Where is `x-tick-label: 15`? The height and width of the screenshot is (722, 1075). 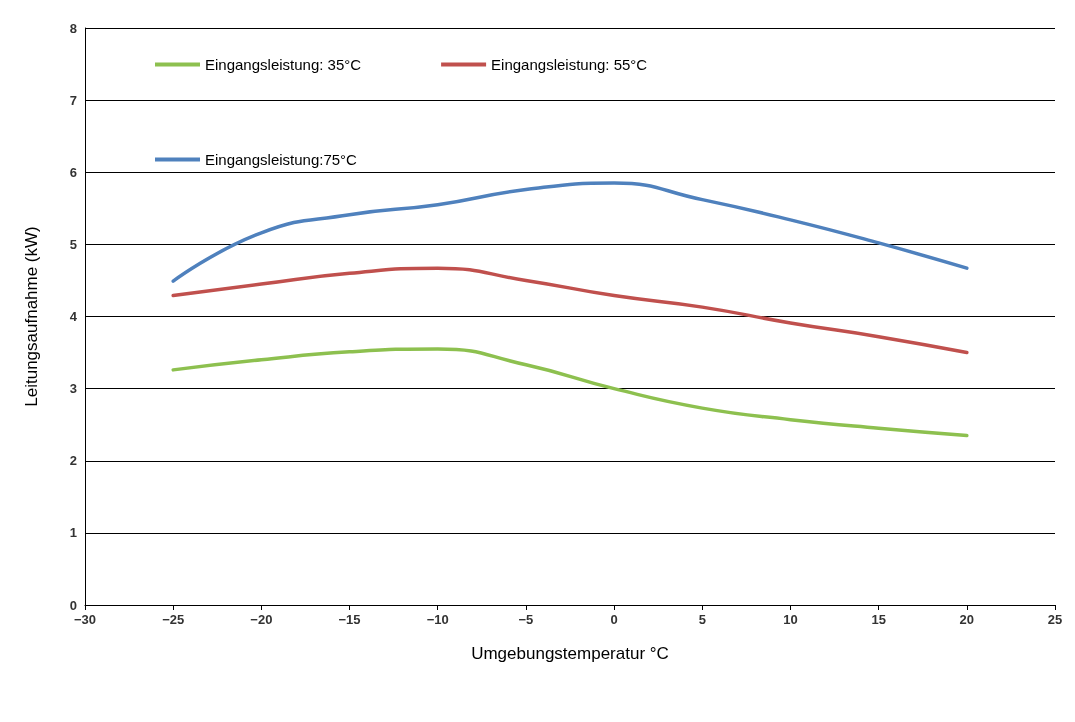 x-tick-label: 15 is located at coordinates (878, 619).